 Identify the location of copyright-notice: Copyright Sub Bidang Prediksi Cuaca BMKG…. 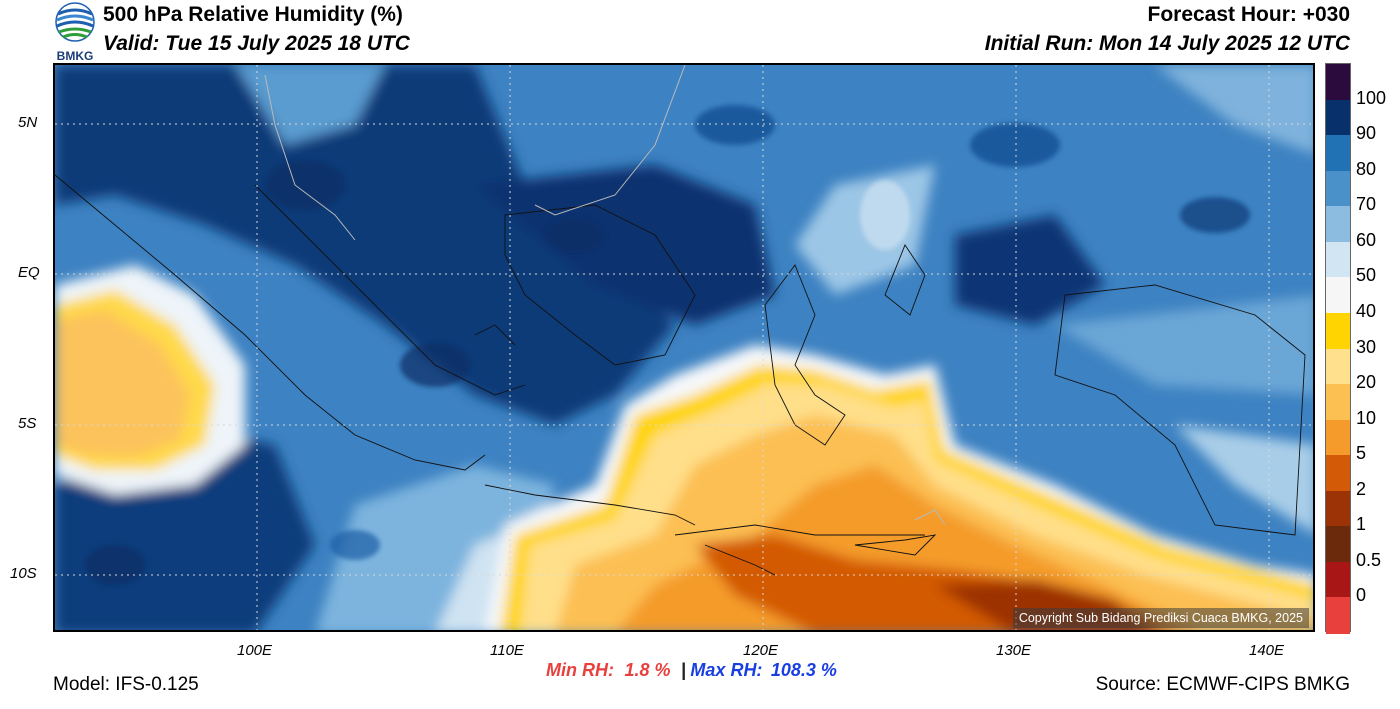
(1160, 618).